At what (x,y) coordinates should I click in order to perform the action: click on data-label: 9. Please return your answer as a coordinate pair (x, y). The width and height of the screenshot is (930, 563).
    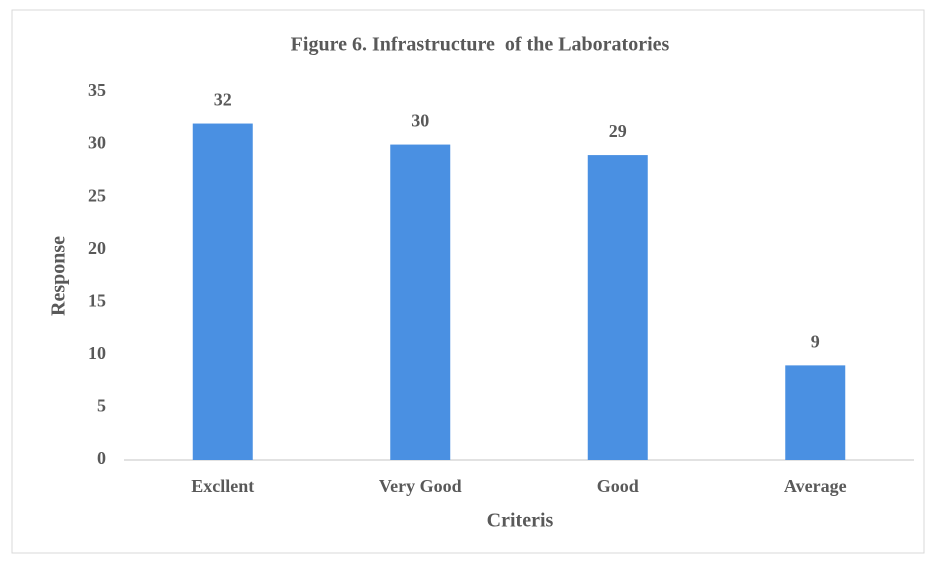
    Looking at the image, I should click on (815, 341).